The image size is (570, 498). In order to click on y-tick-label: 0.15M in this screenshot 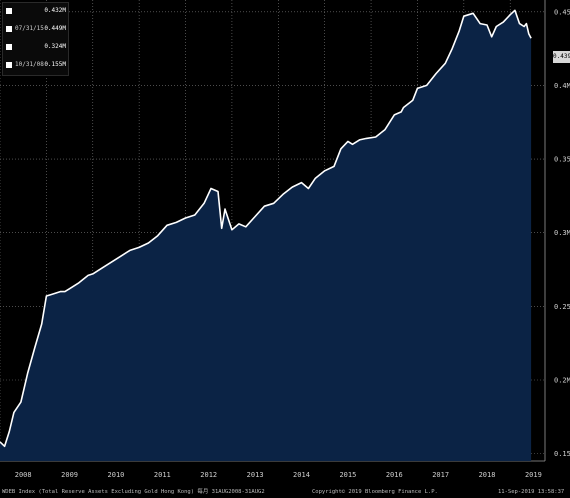, I will do `click(562, 454)`.